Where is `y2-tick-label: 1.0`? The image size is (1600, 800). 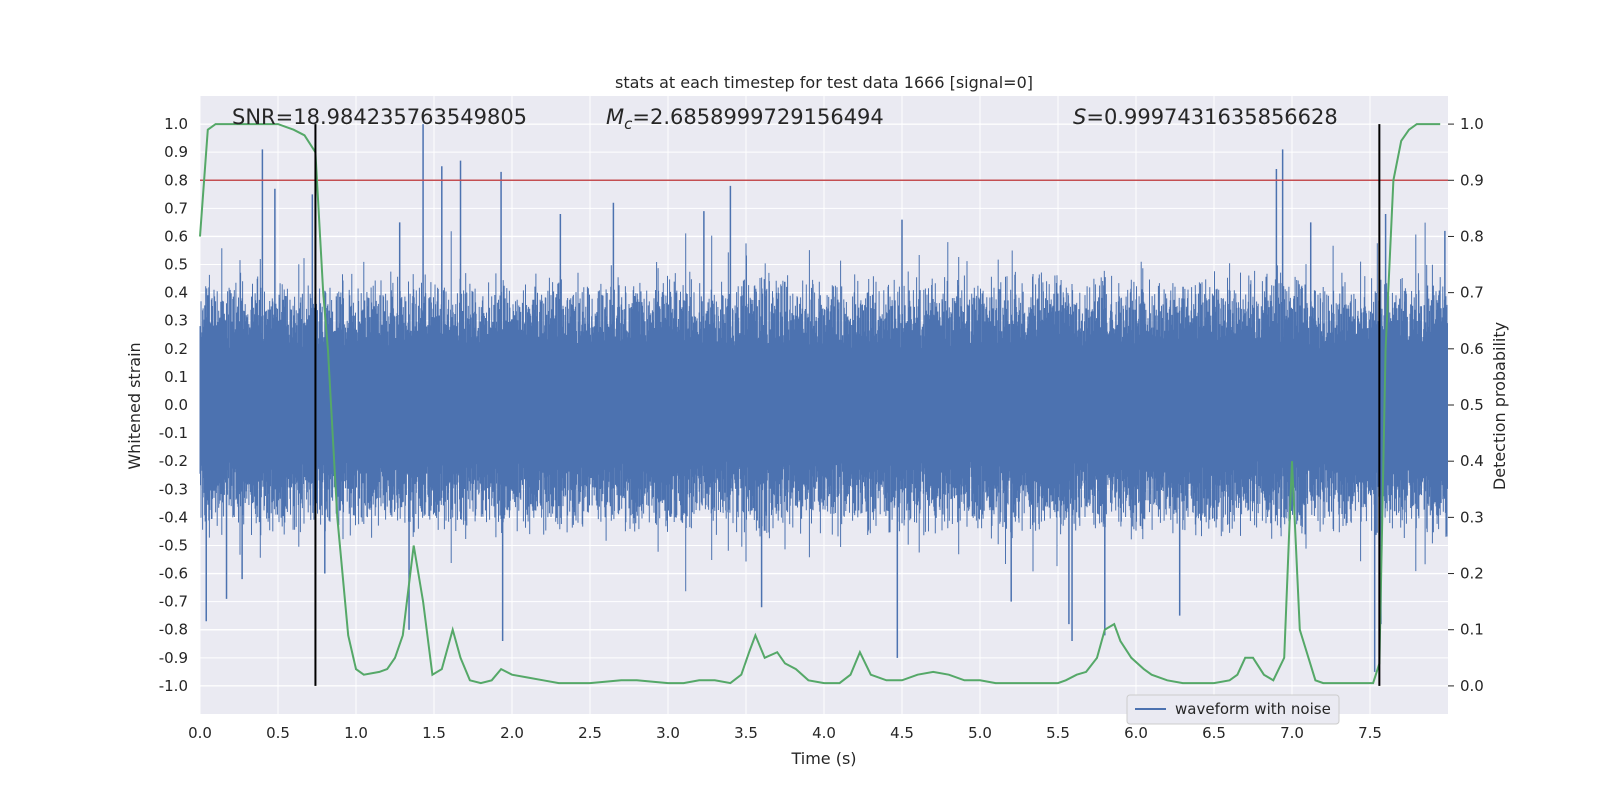 y2-tick-label: 1.0 is located at coordinates (1472, 124).